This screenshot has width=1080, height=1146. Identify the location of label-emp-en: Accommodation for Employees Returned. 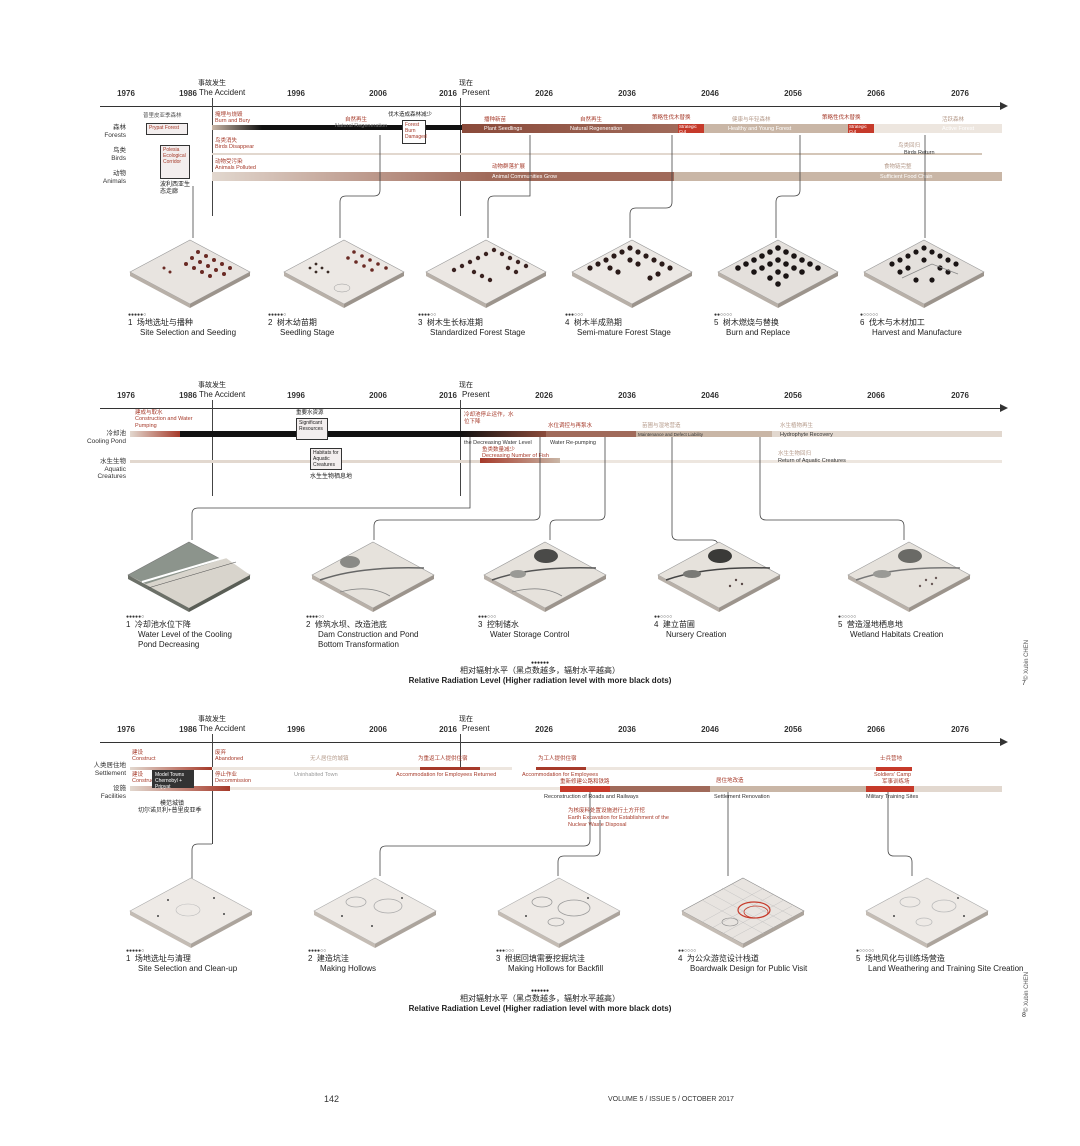
(446, 775).